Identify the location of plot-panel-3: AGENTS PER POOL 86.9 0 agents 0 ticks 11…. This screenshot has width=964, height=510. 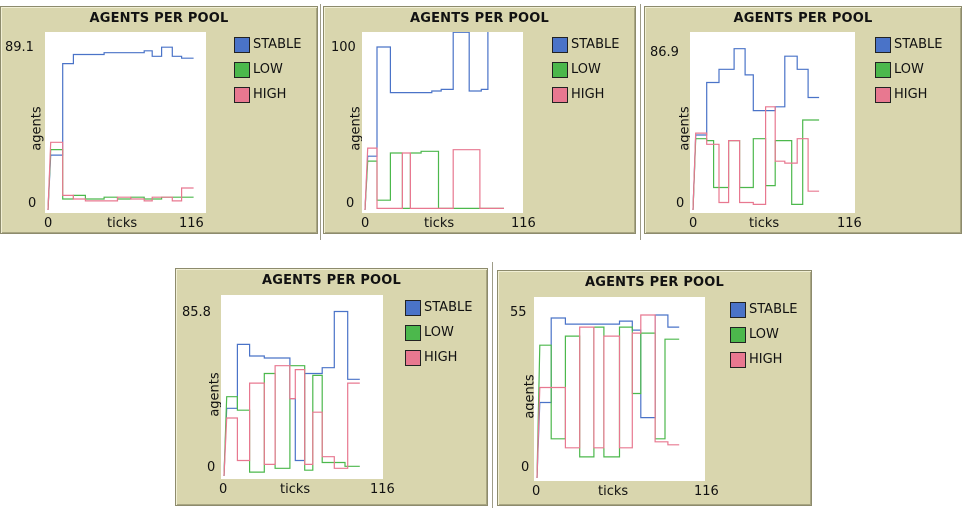
(803, 120).